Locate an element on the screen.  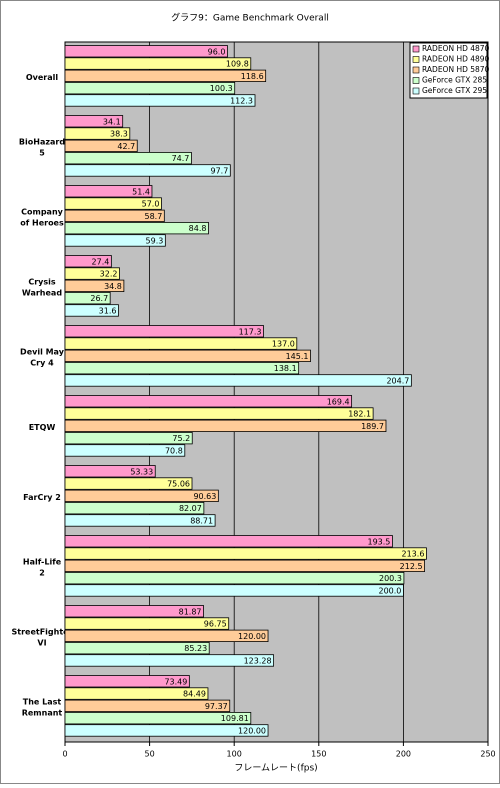
value-label: 112.3 is located at coordinates (241, 100).